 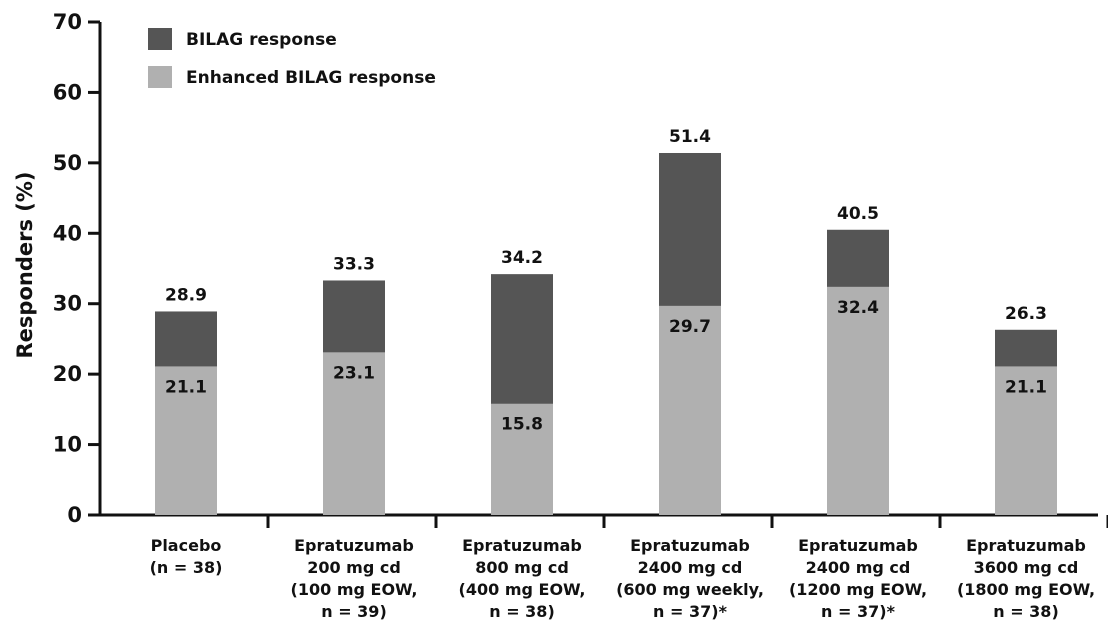 I want to click on legend-label: BILAG response, so click(x=261, y=40).